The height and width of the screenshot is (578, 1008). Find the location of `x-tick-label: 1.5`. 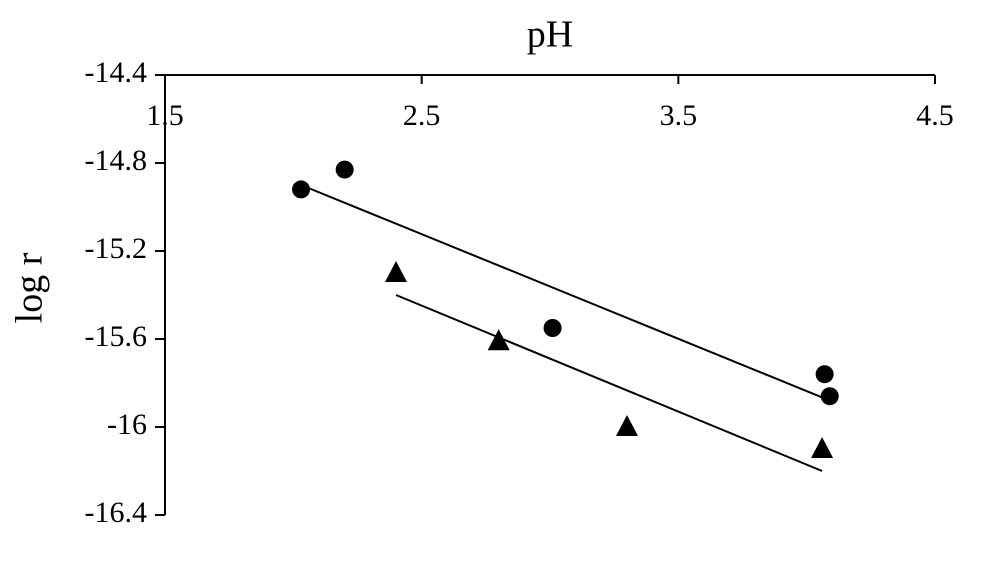

x-tick-label: 1.5 is located at coordinates (165, 115).